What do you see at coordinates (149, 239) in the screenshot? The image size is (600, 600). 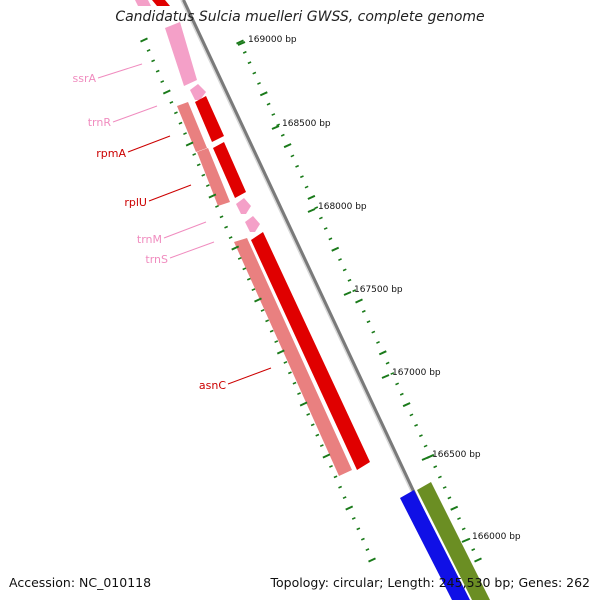 I see `trnM-label: trnM` at bounding box center [149, 239].